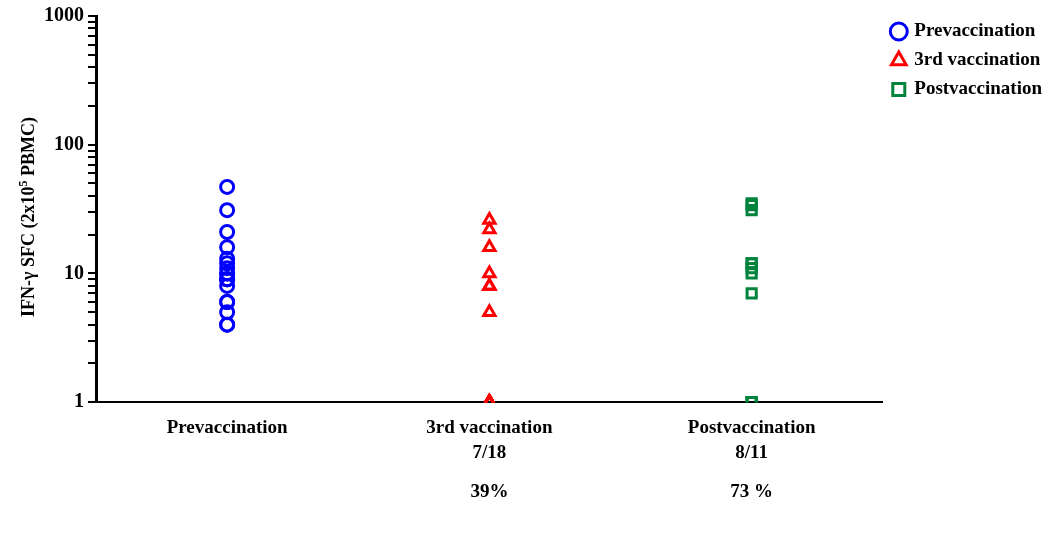  I want to click on x-tick-label: Prevaccination, so click(227, 426).